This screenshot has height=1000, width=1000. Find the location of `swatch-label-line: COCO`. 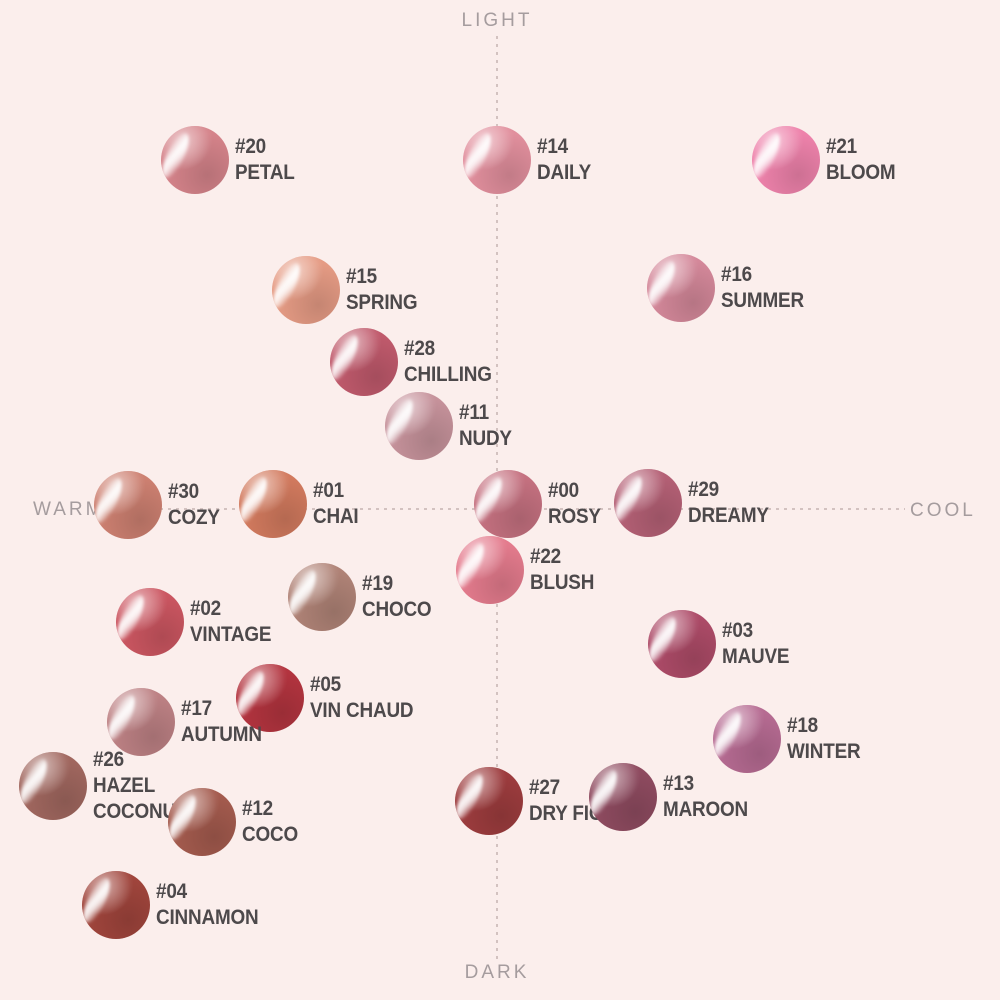

swatch-label-line: COCO is located at coordinates (270, 834).